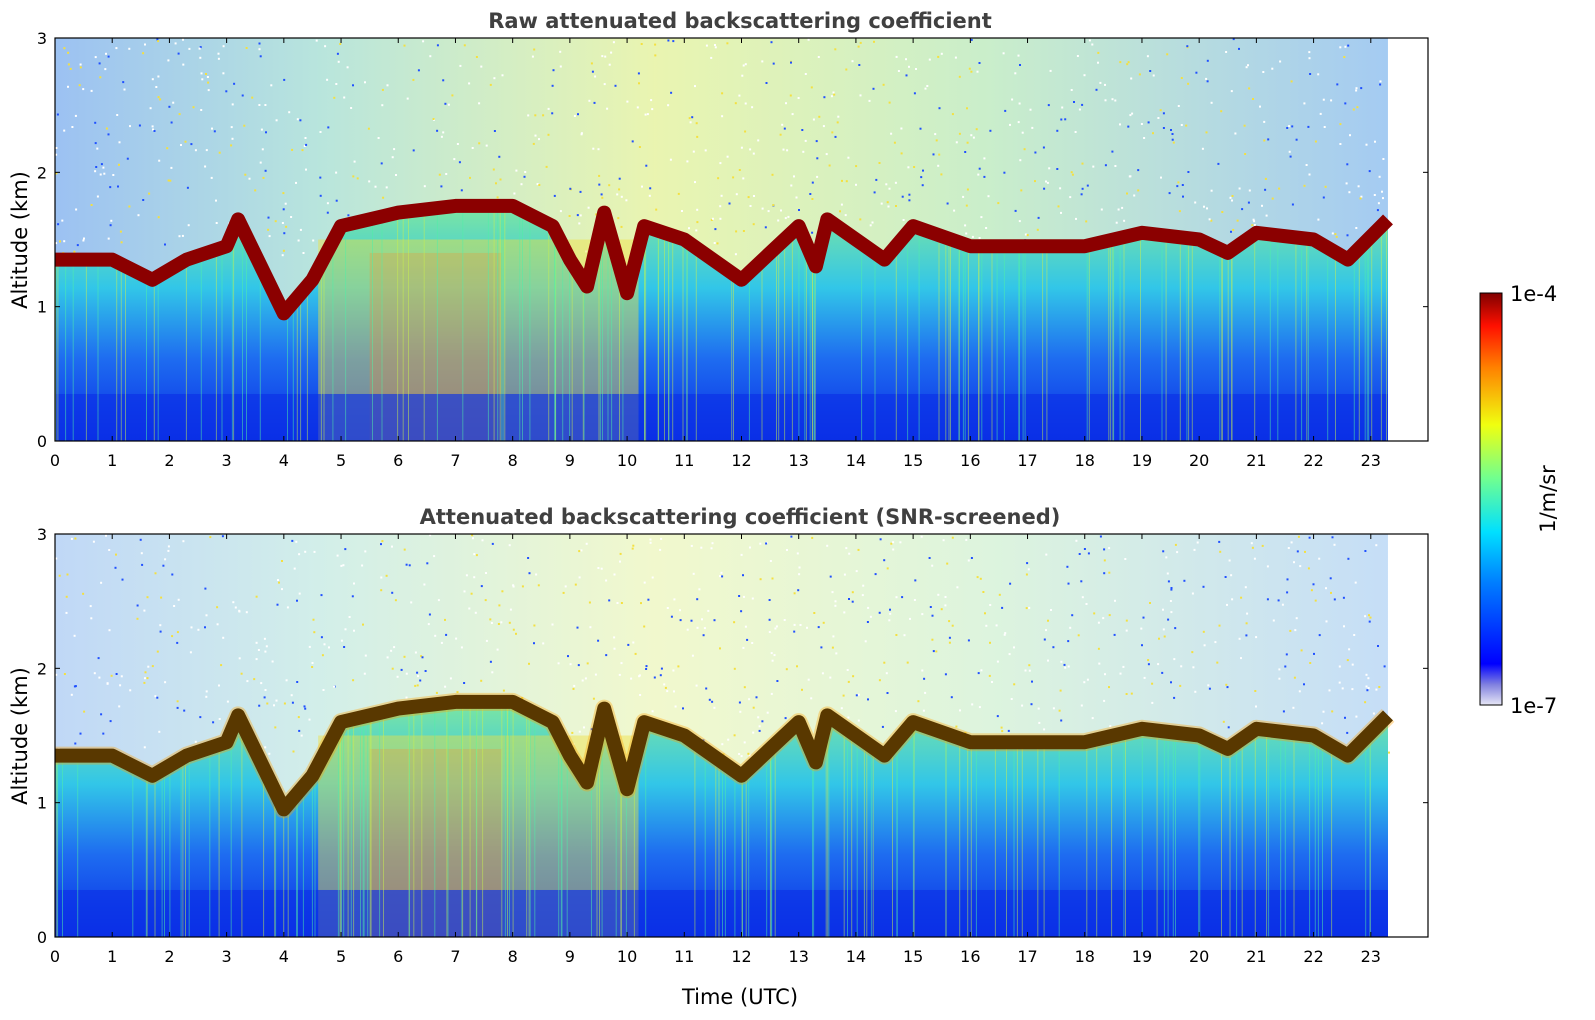 The height and width of the screenshot is (1020, 1595). I want to click on cloud-base-halo, so click(725, 755).